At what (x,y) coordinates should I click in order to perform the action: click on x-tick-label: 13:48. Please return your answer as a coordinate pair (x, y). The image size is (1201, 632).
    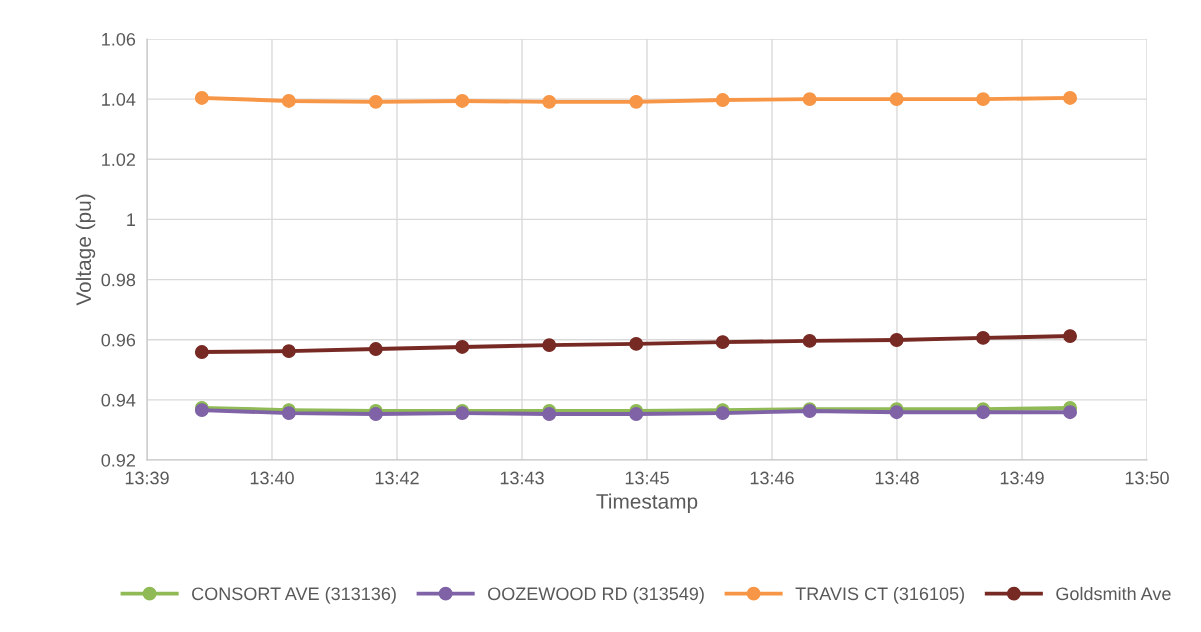
    Looking at the image, I should click on (897, 478).